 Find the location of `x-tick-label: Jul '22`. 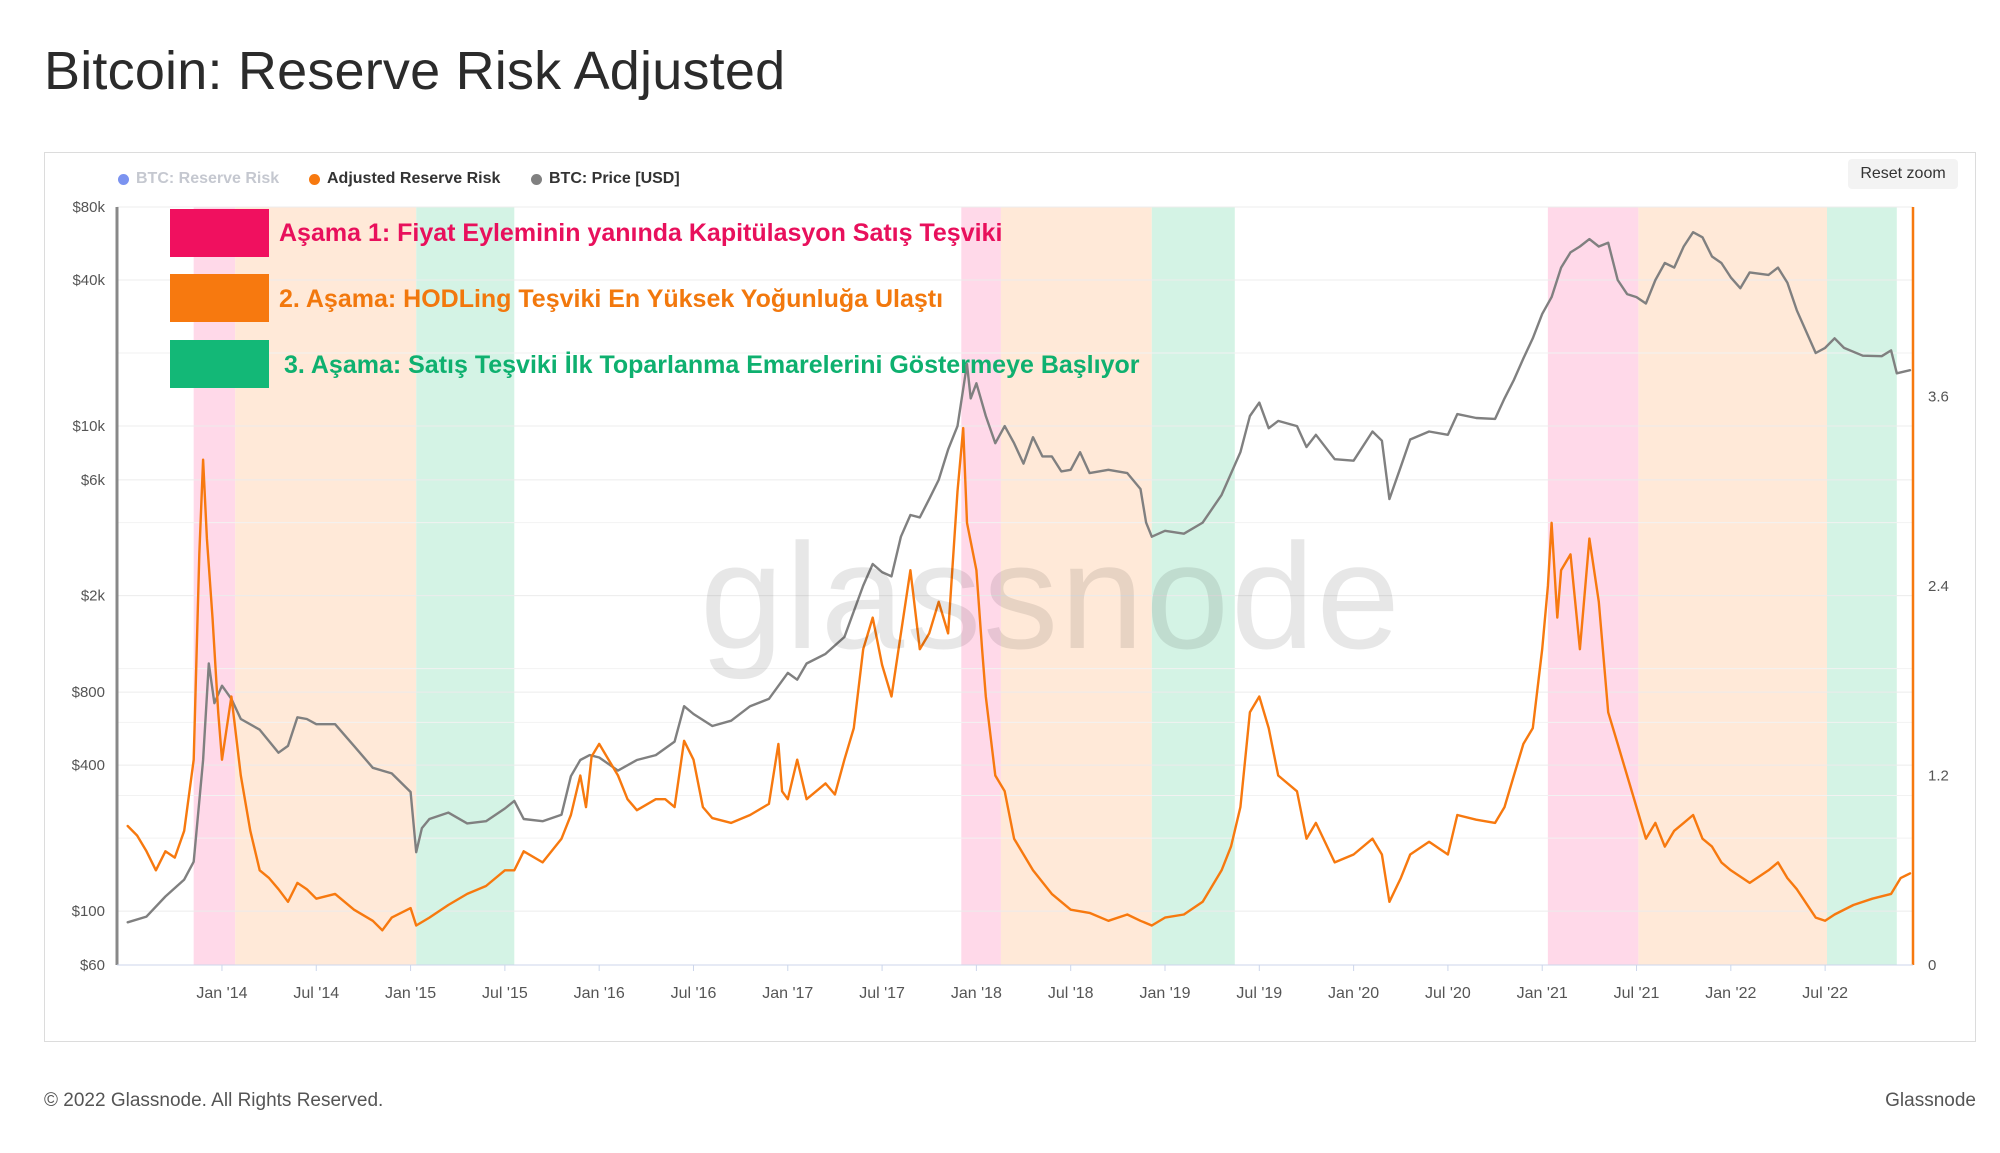

x-tick-label: Jul '22 is located at coordinates (1825, 993).